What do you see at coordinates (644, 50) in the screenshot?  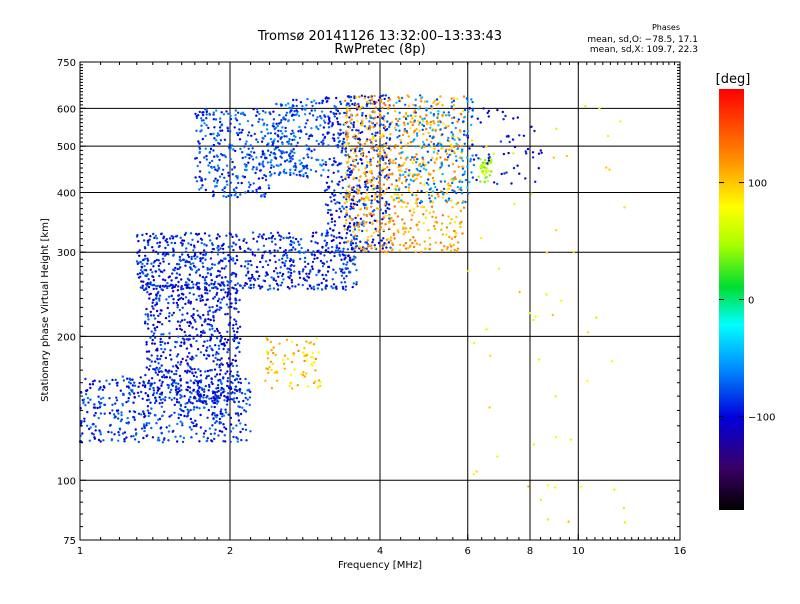 I see `stats-x-line: mean, sd,X: 109.7, 22.3` at bounding box center [644, 50].